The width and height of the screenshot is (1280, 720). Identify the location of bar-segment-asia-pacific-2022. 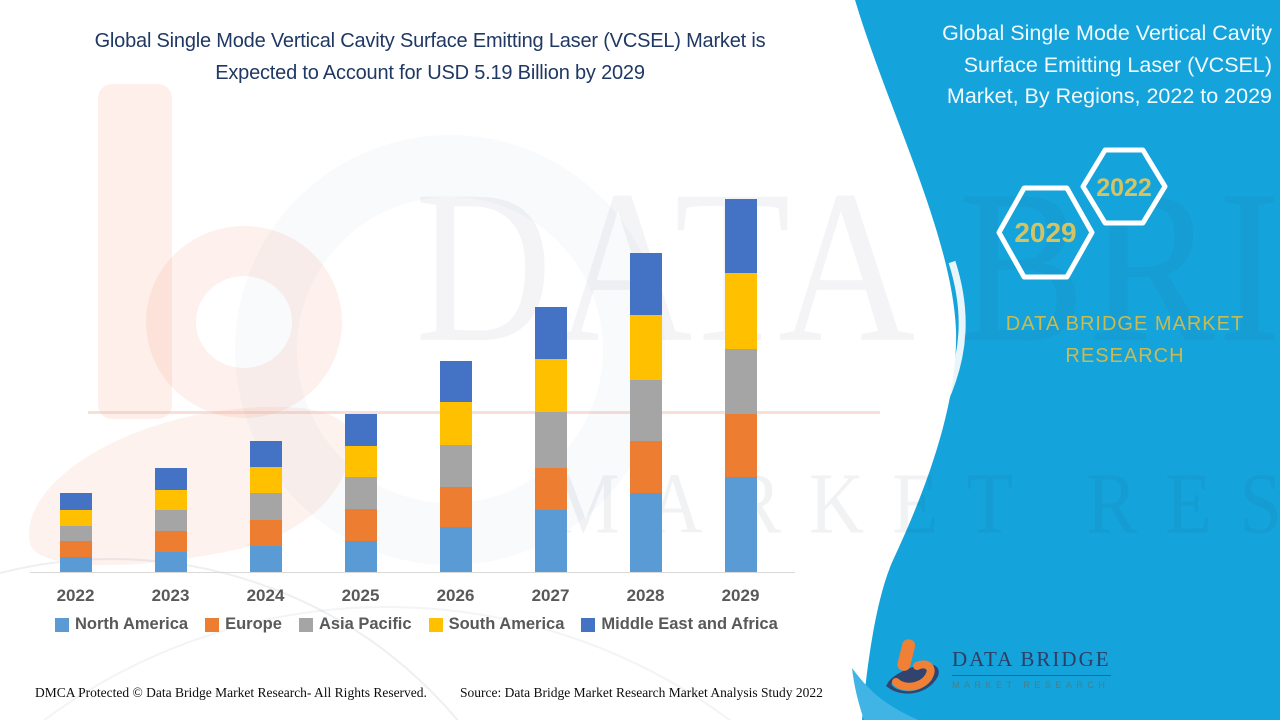
(75, 533).